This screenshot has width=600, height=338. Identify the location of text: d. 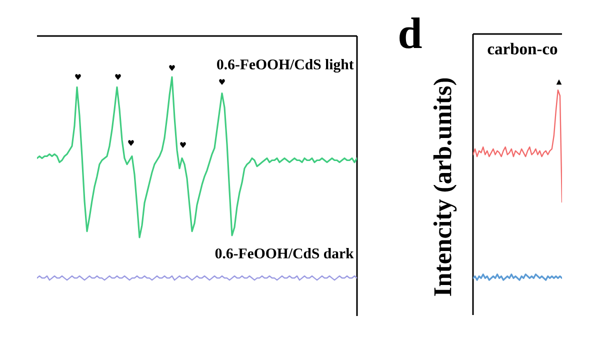
(411, 32).